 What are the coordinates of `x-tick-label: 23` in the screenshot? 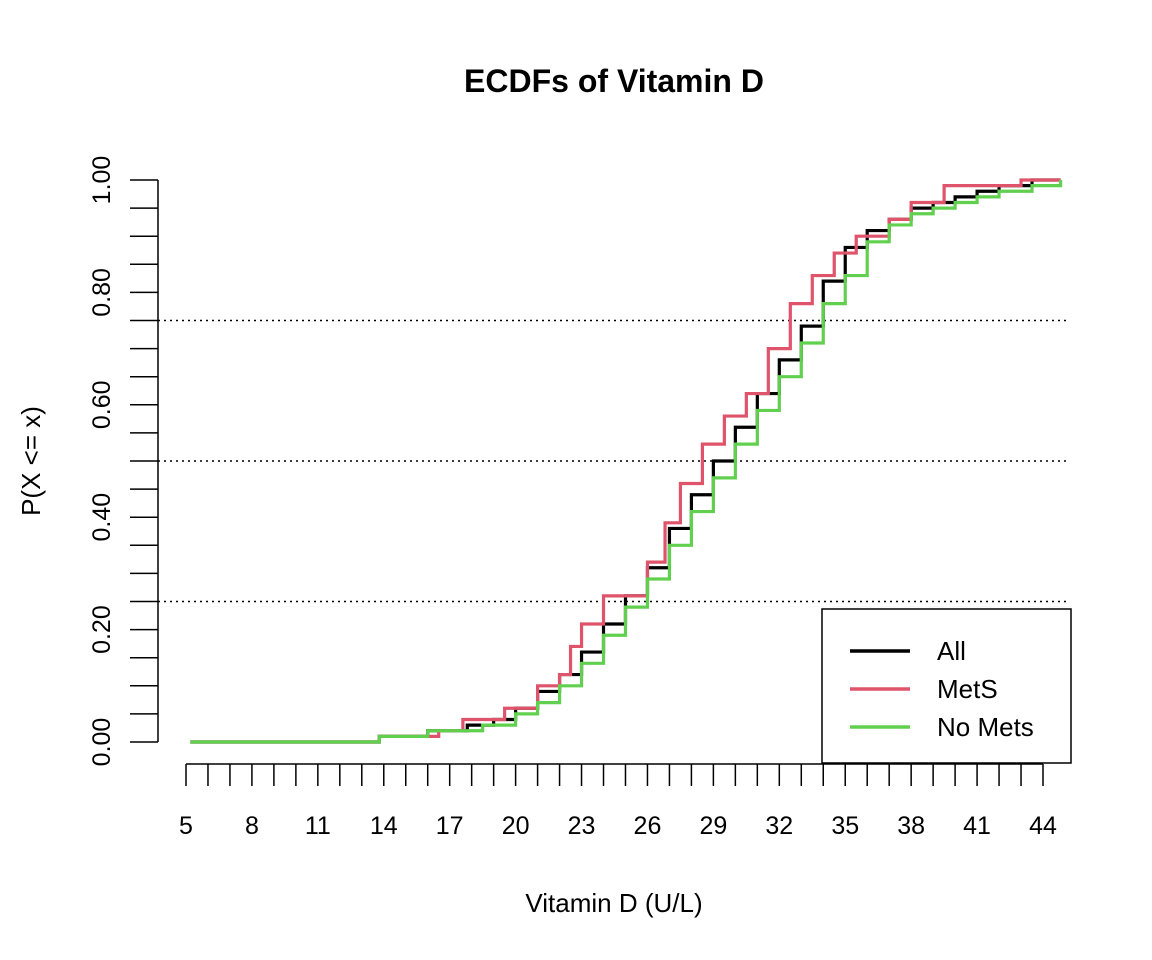 It's located at (582, 826).